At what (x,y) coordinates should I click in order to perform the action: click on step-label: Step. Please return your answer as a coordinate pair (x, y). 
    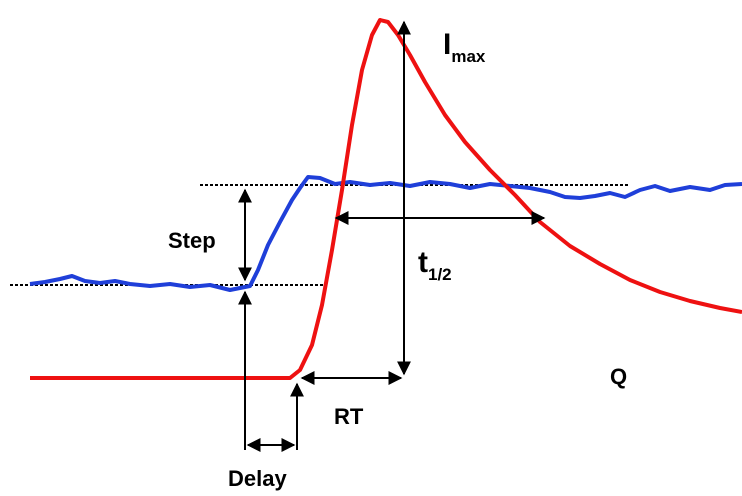
    Looking at the image, I should click on (192, 240).